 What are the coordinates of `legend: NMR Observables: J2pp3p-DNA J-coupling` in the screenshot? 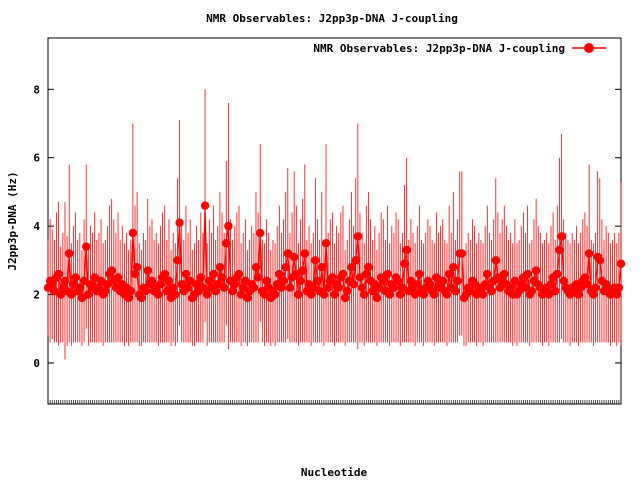 It's located at (459, 48).